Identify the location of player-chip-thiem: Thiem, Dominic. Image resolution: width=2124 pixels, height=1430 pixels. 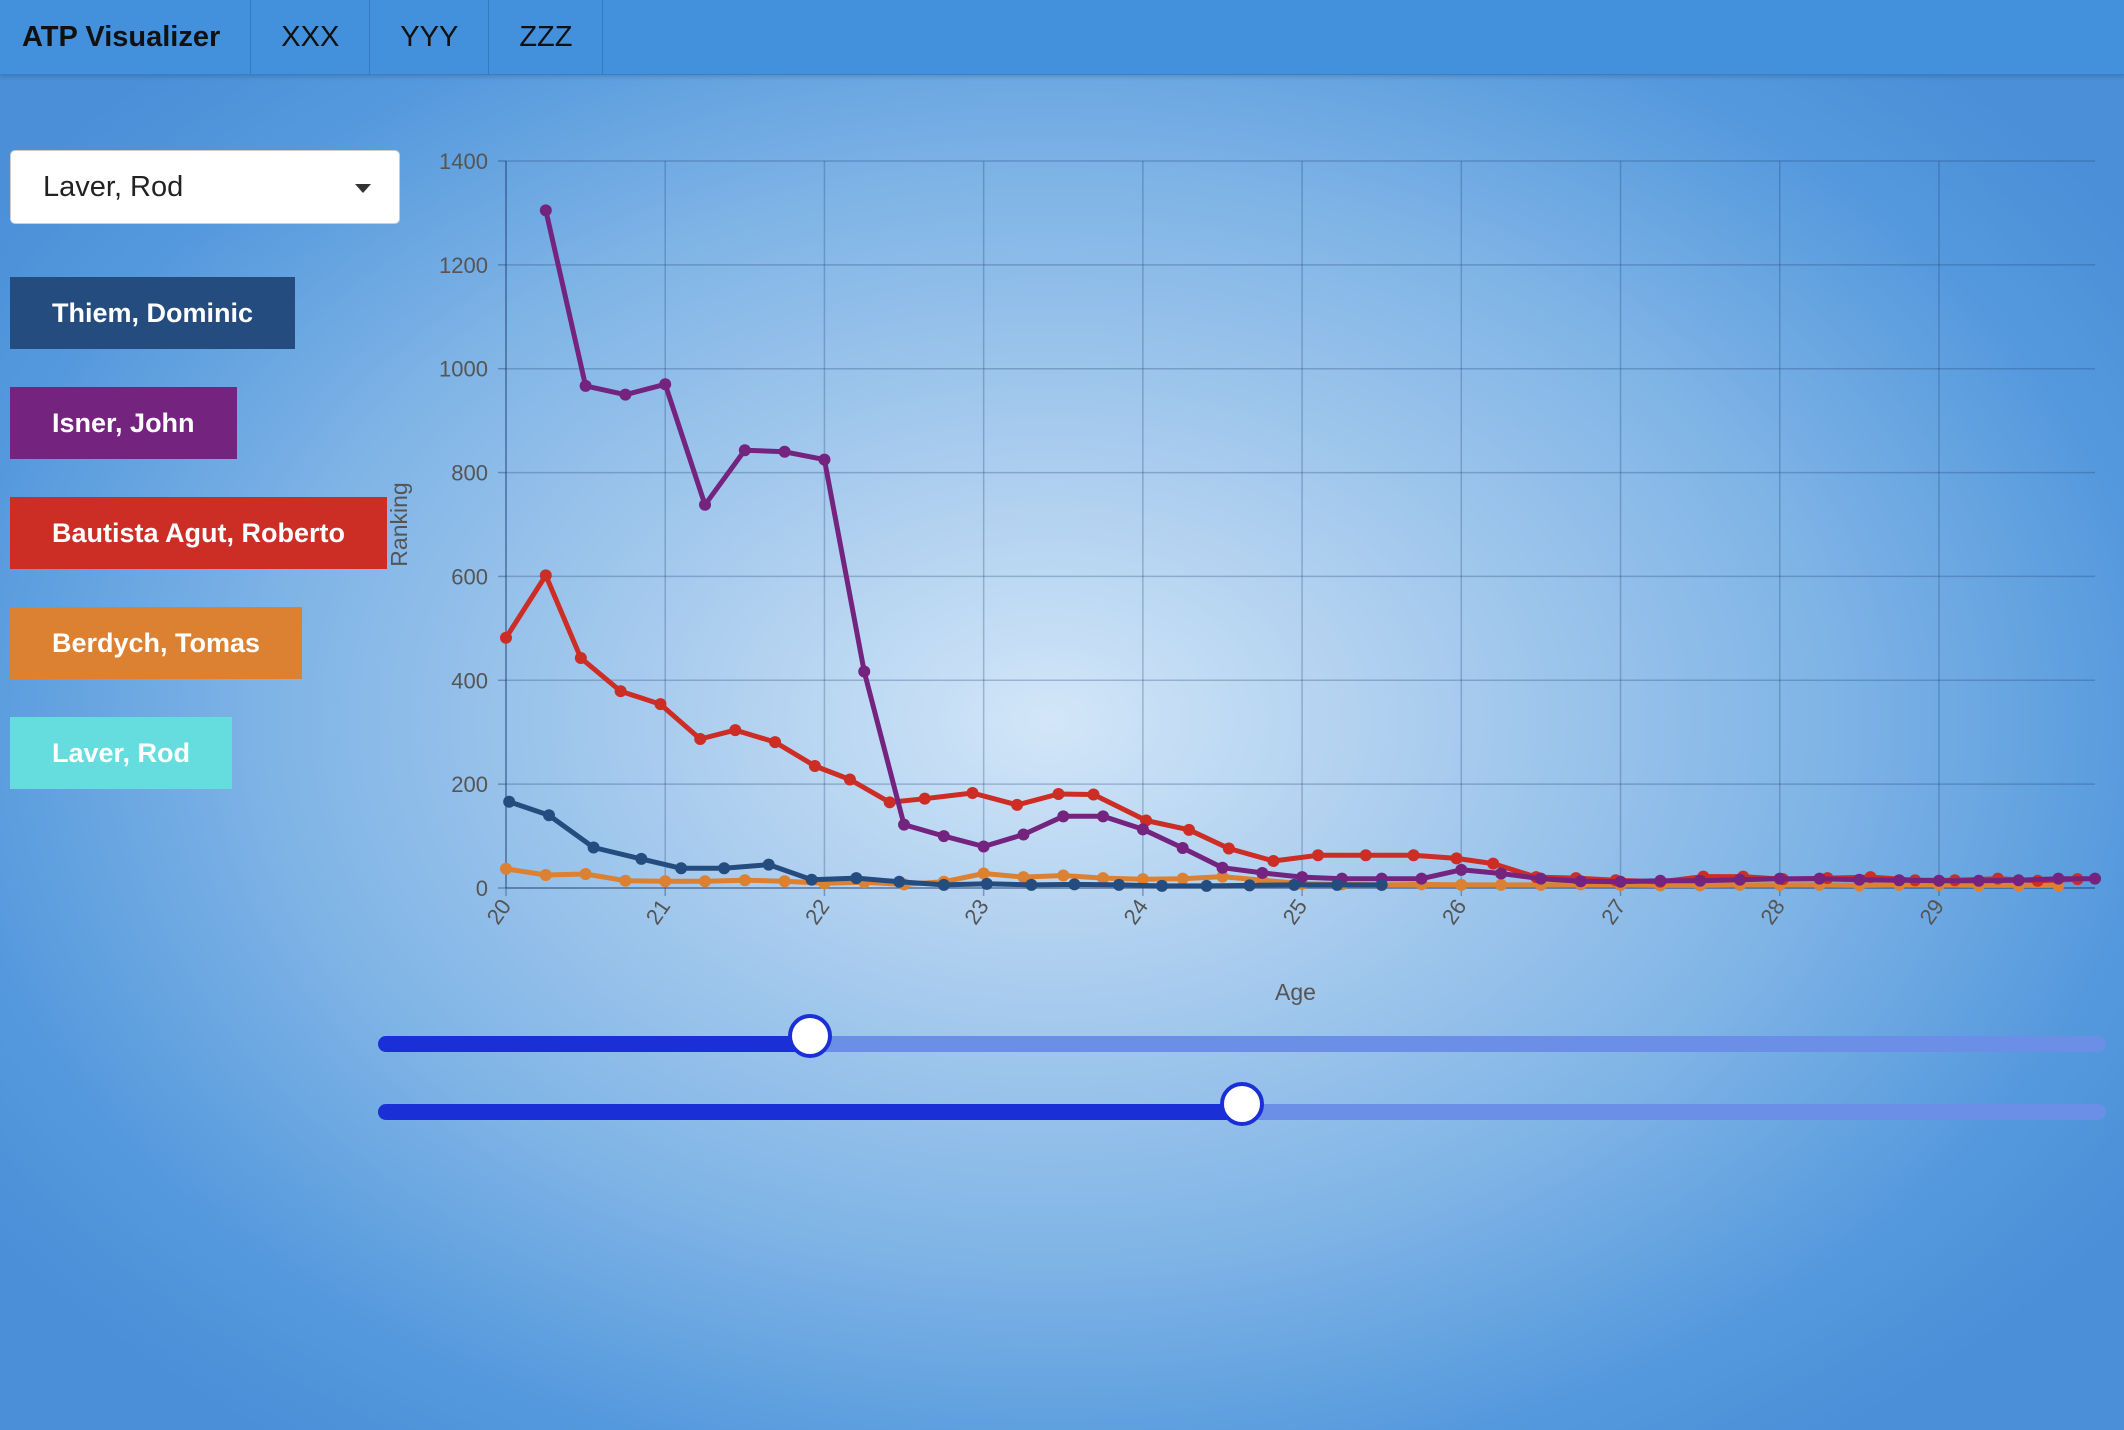
(153, 313).